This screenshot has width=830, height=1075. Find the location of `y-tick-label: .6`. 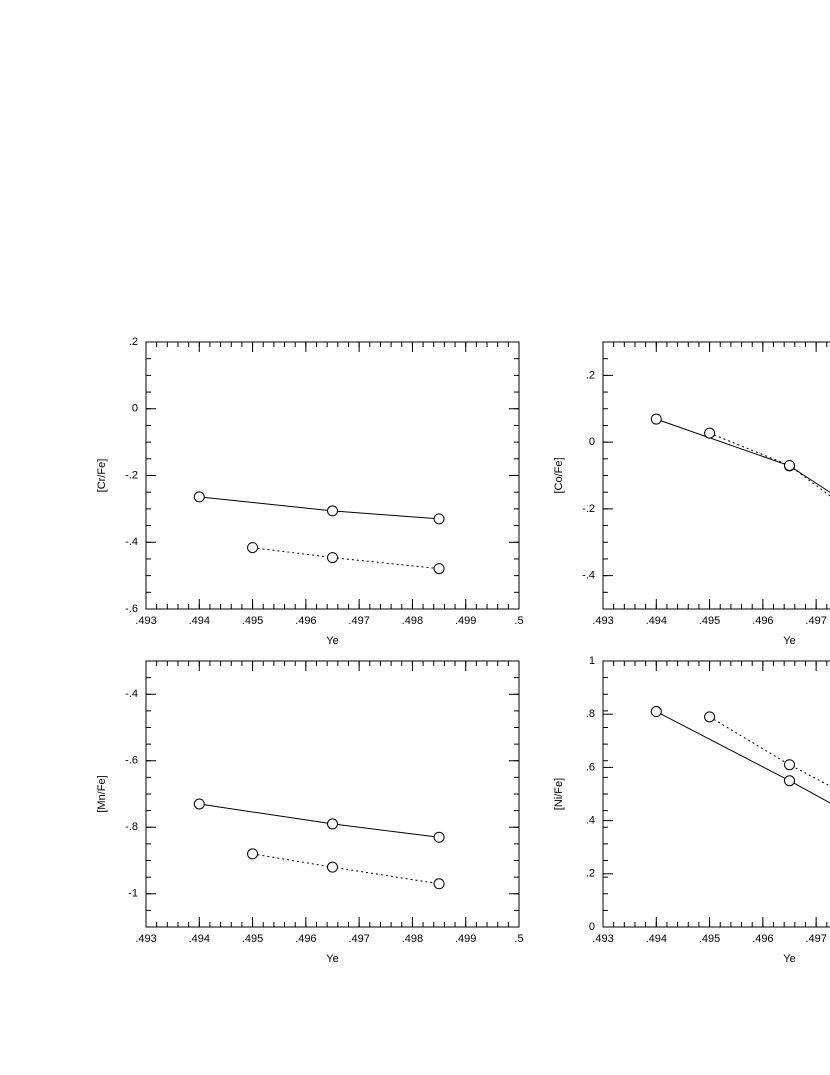

y-tick-label: .6 is located at coordinates (590, 767).